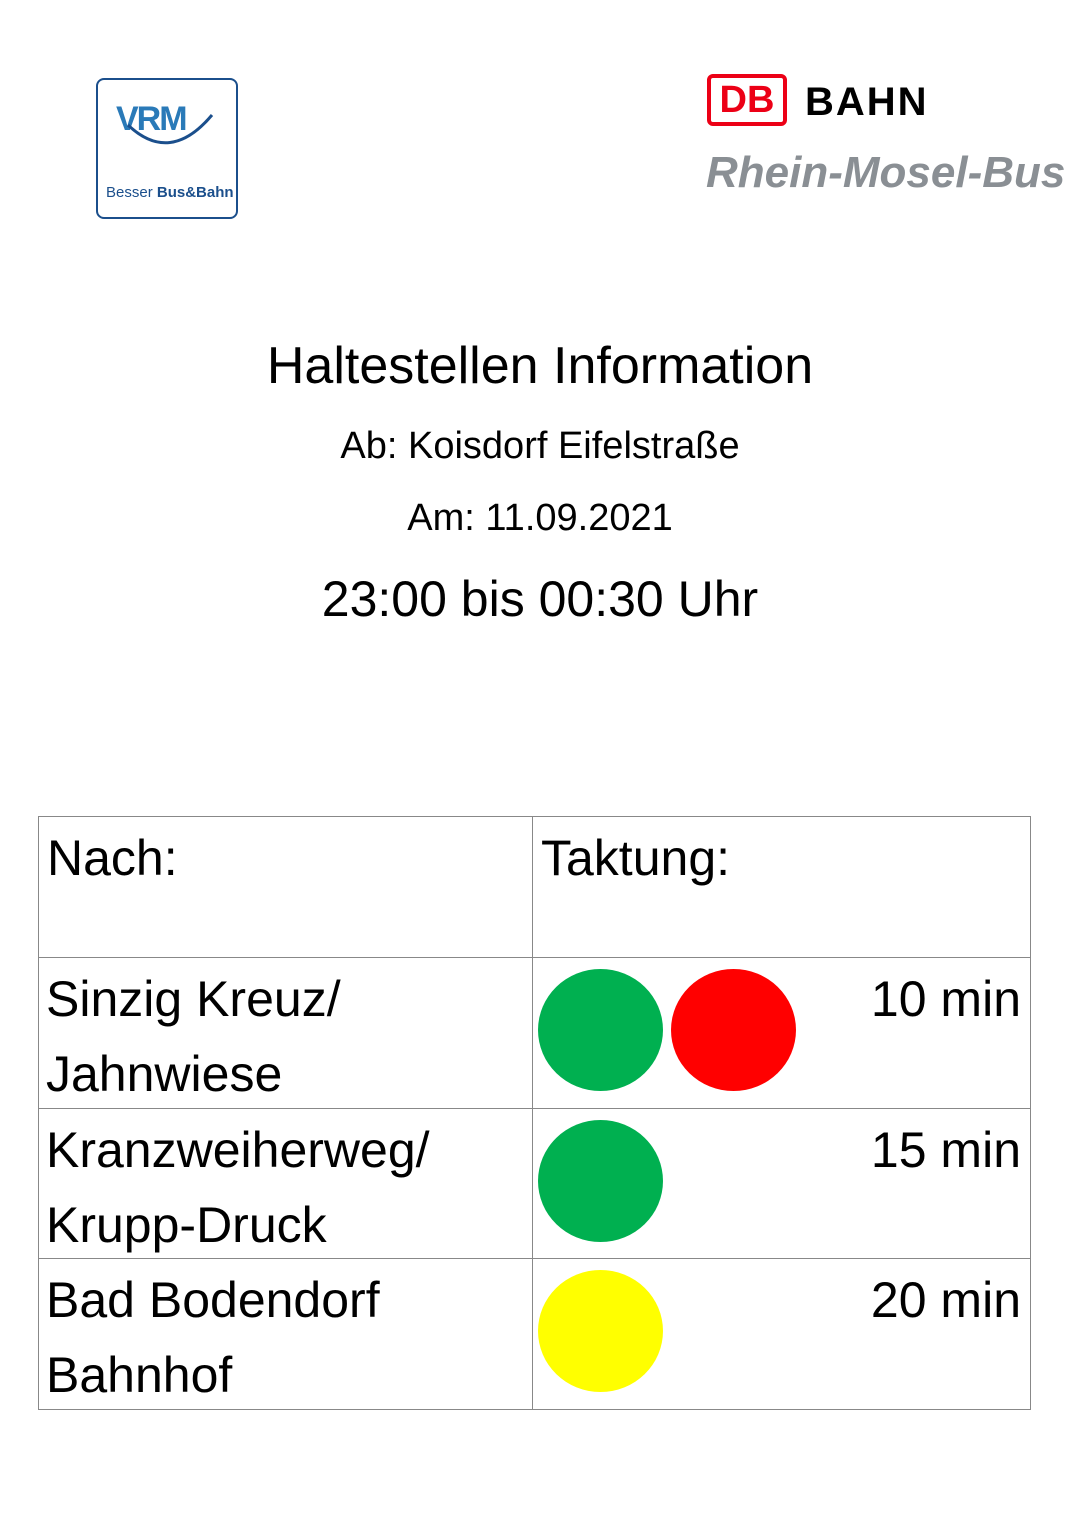  What do you see at coordinates (195, 192) in the screenshot?
I see `tagline-bold: Bus&Bahn` at bounding box center [195, 192].